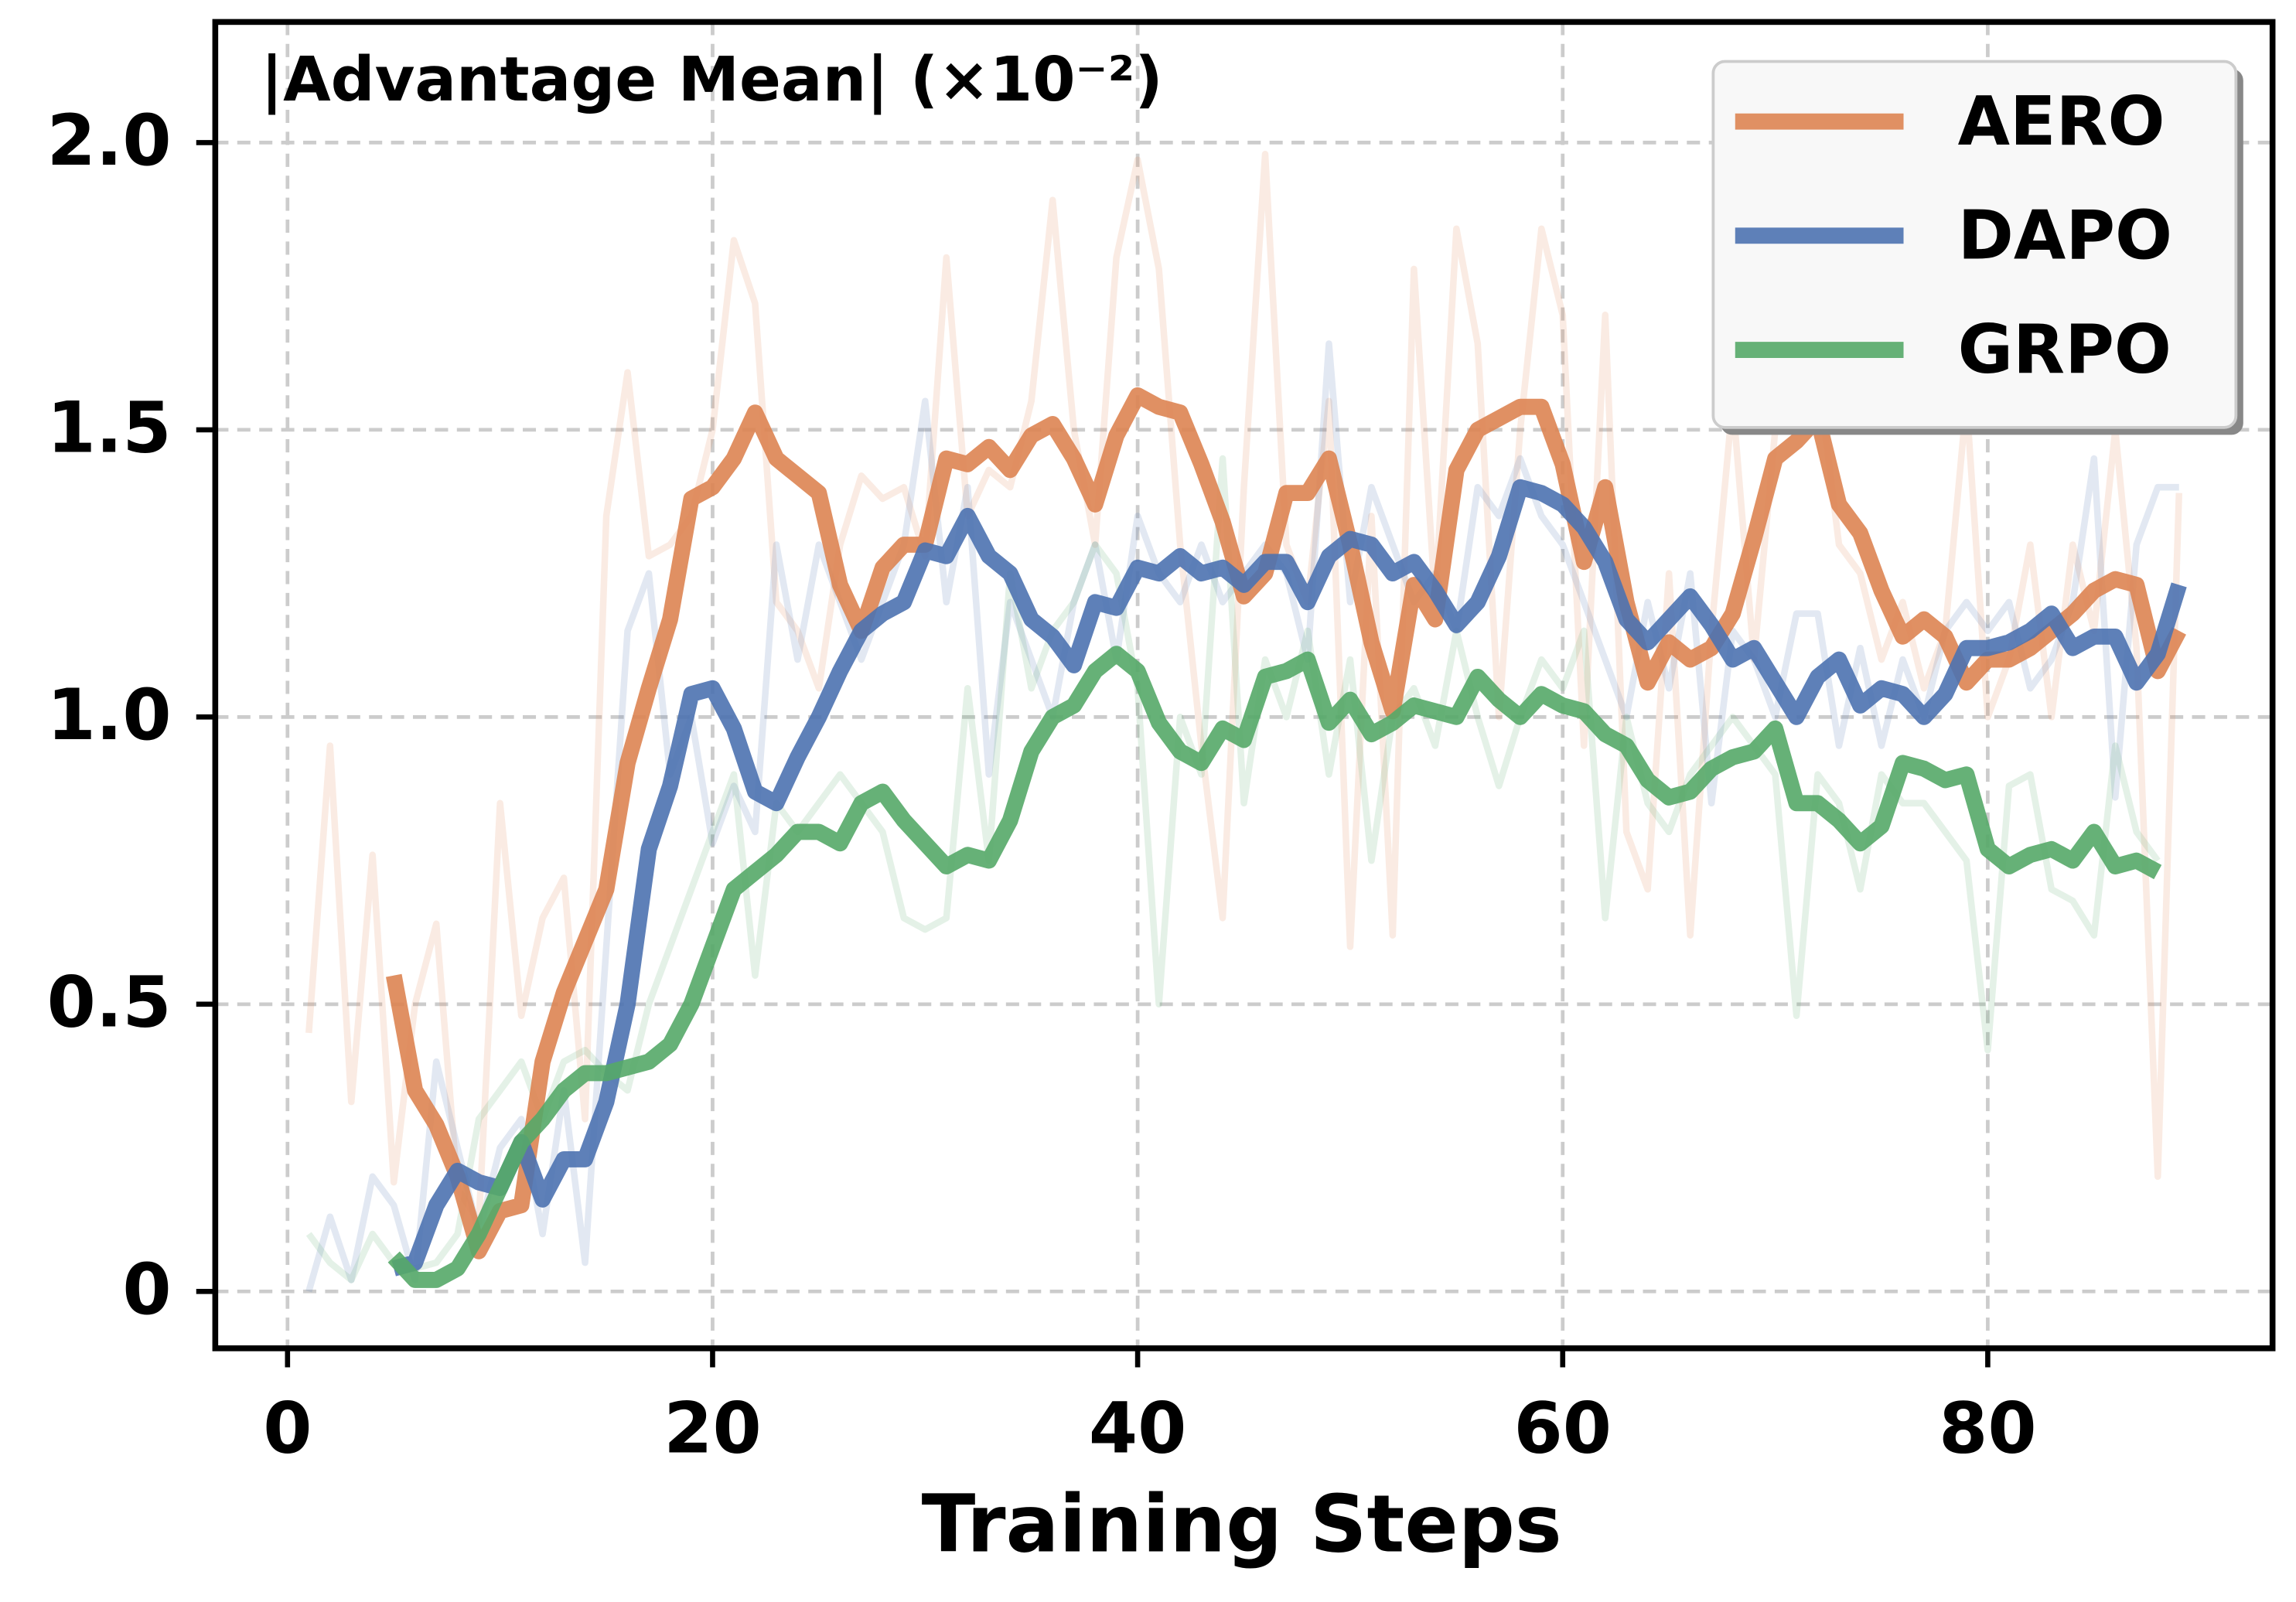  I want to click on x-tick-label: 60, so click(1563, 1429).